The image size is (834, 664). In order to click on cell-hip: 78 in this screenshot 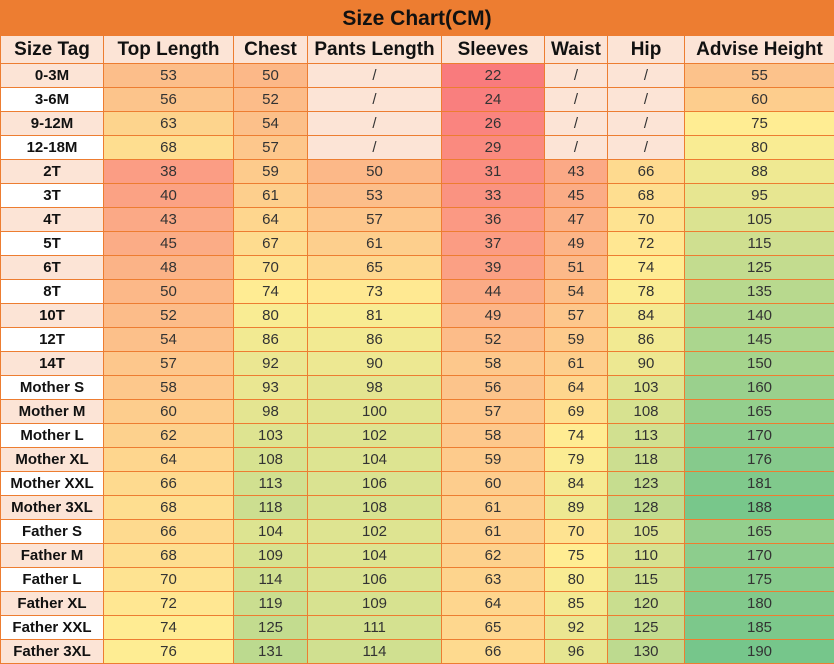, I will do `click(646, 292)`.